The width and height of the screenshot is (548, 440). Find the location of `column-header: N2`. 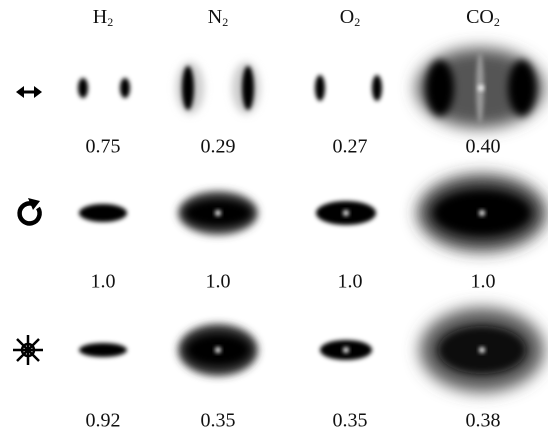

column-header: N2 is located at coordinates (218, 17).